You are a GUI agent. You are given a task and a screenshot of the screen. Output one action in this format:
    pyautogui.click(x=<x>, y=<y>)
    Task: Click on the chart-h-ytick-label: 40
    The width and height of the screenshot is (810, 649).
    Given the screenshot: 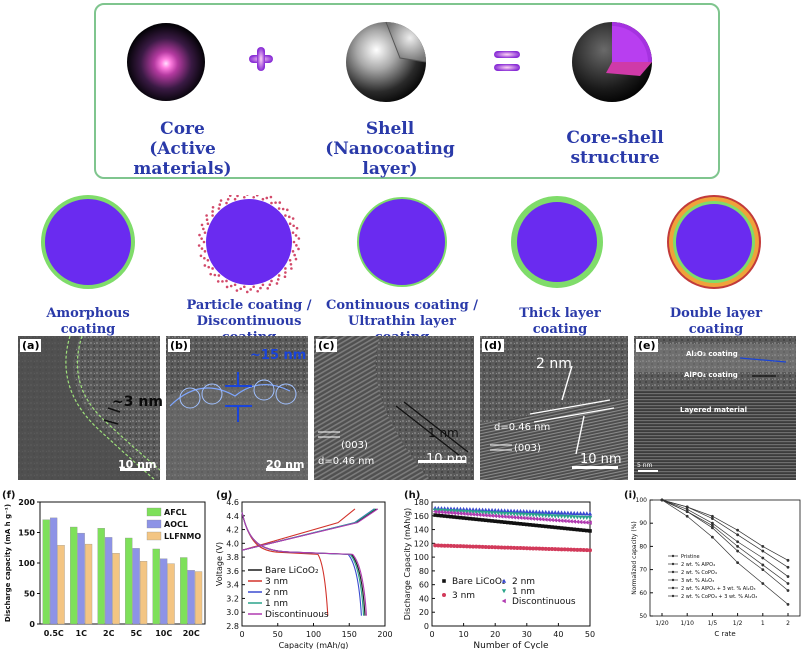 What is the action you would take?
    pyautogui.click(x=424, y=598)
    